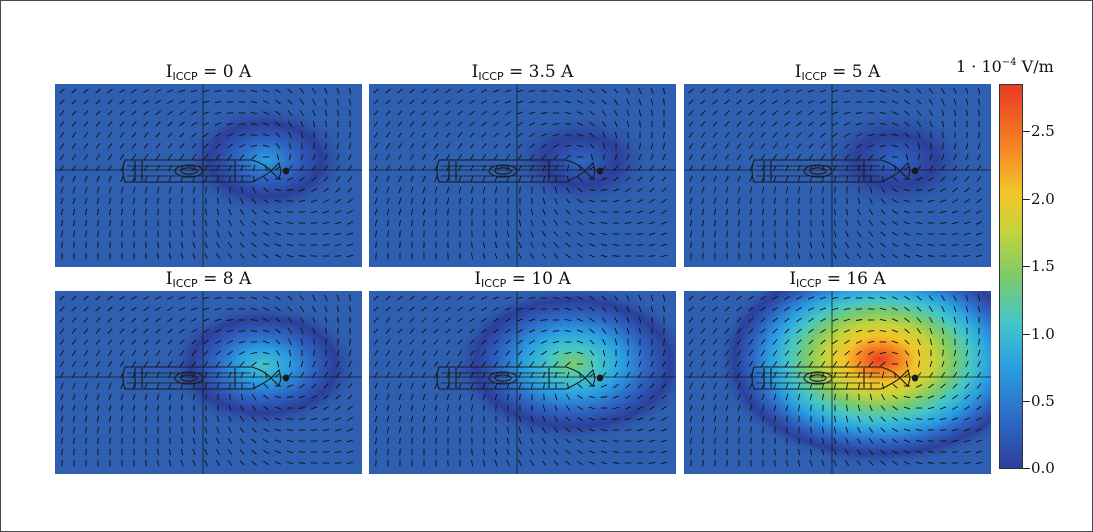  Describe the element at coordinates (1043, 266) in the screenshot. I see `colorbar-tick-label: 1.5` at that location.